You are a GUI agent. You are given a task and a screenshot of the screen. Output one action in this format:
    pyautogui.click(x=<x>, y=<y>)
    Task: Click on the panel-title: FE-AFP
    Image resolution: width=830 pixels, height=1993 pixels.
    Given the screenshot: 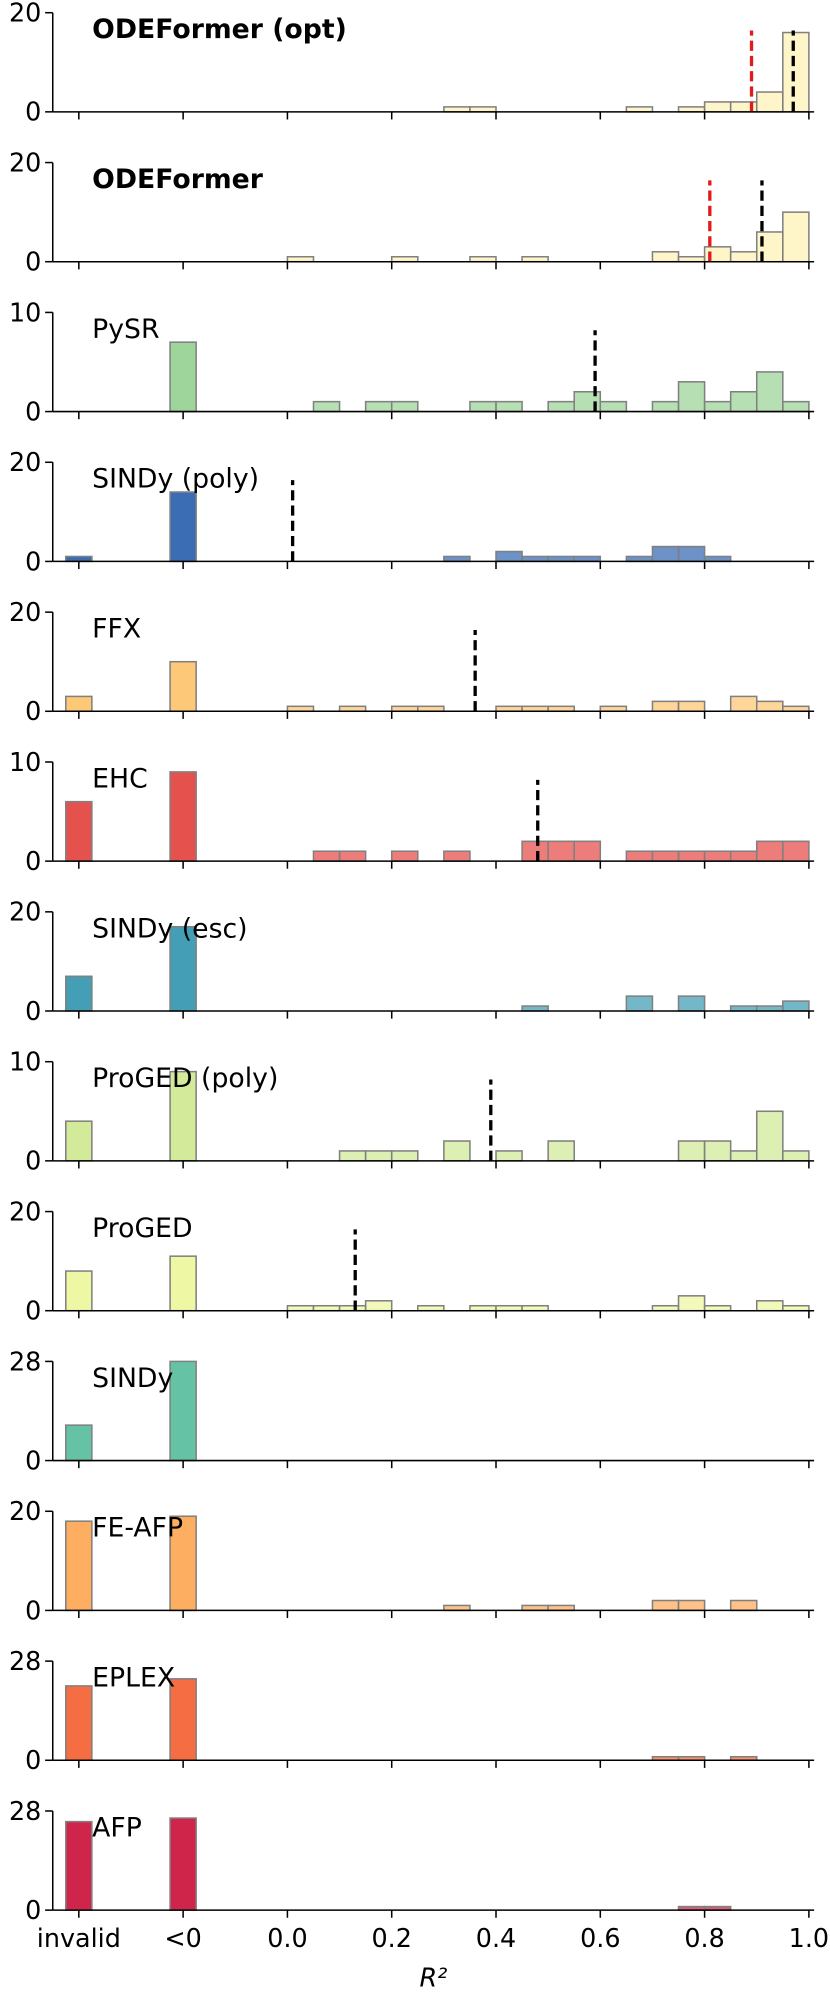 What is the action you would take?
    pyautogui.click(x=137, y=1528)
    